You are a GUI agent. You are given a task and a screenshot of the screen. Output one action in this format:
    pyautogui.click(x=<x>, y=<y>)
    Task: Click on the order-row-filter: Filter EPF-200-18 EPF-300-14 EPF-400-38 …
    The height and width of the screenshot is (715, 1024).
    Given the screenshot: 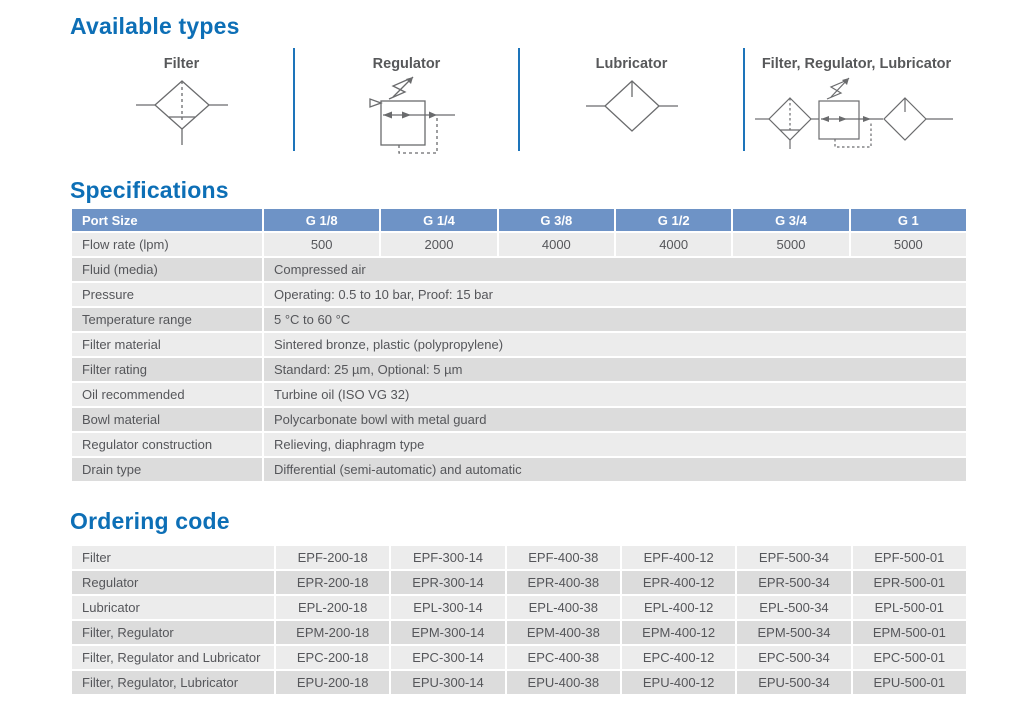 What is the action you would take?
    pyautogui.click(x=519, y=557)
    